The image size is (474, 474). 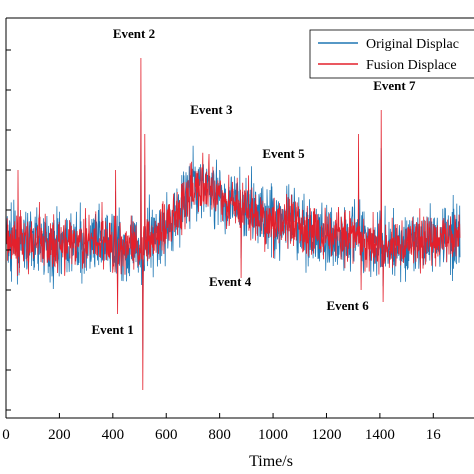 What do you see at coordinates (6, 435) in the screenshot?
I see `x-tick-label: 0` at bounding box center [6, 435].